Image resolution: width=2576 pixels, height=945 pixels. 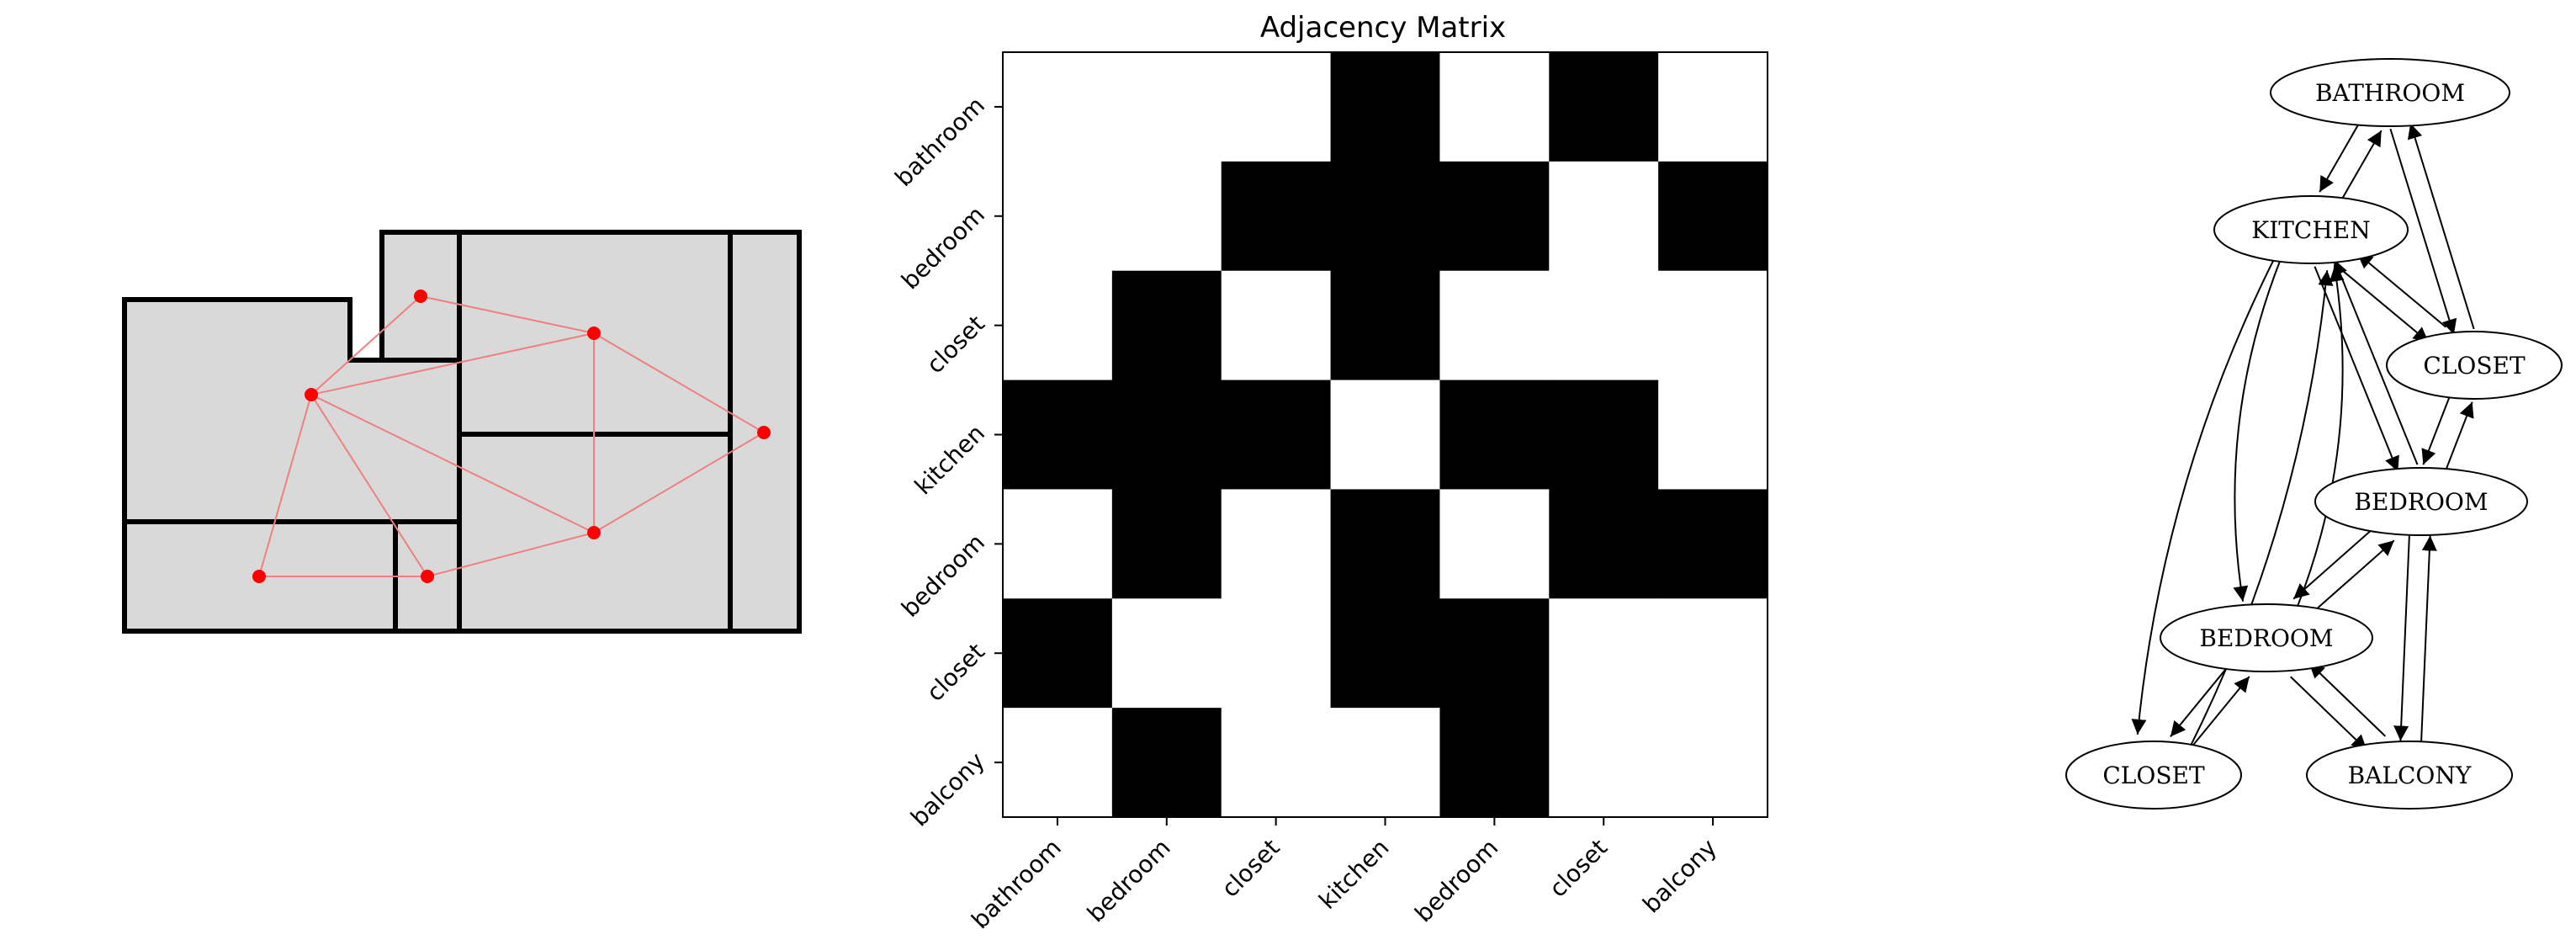 What do you see at coordinates (1679, 876) in the screenshot?
I see `column-label: balcony` at bounding box center [1679, 876].